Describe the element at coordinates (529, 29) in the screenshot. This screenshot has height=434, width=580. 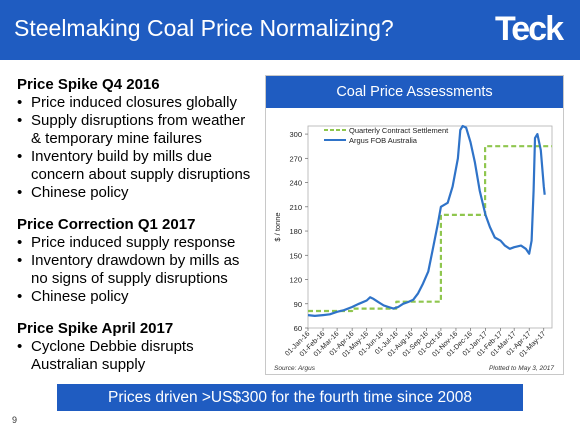
I see `teck-logo: Teck` at that location.